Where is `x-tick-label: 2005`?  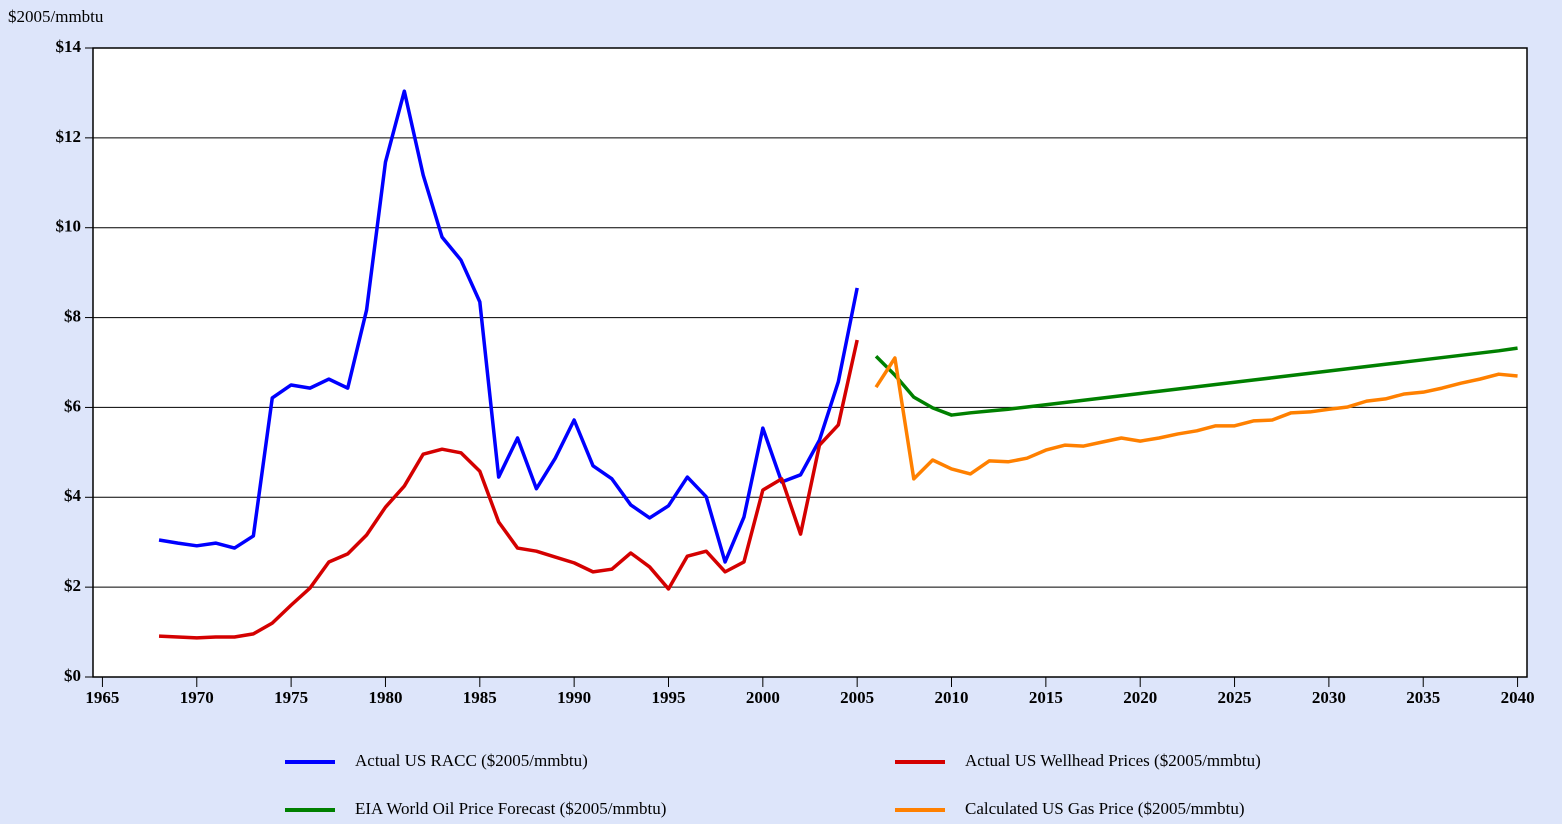 x-tick-label: 2005 is located at coordinates (857, 697).